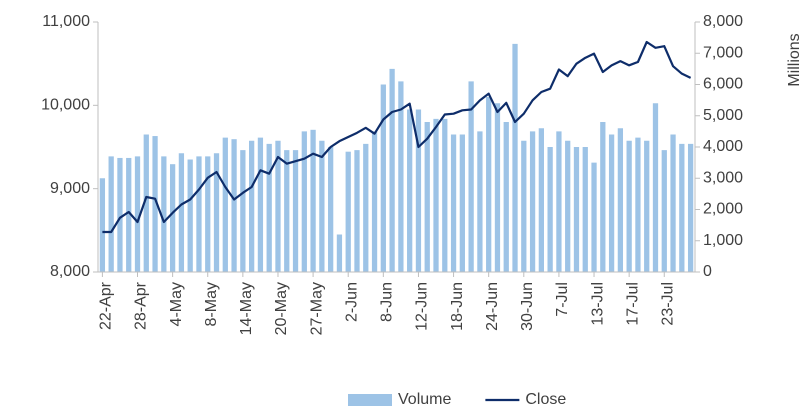 This screenshot has width=808, height=411. What do you see at coordinates (65, 105) in the screenshot?
I see `y-tick-label: 10,000` at bounding box center [65, 105].